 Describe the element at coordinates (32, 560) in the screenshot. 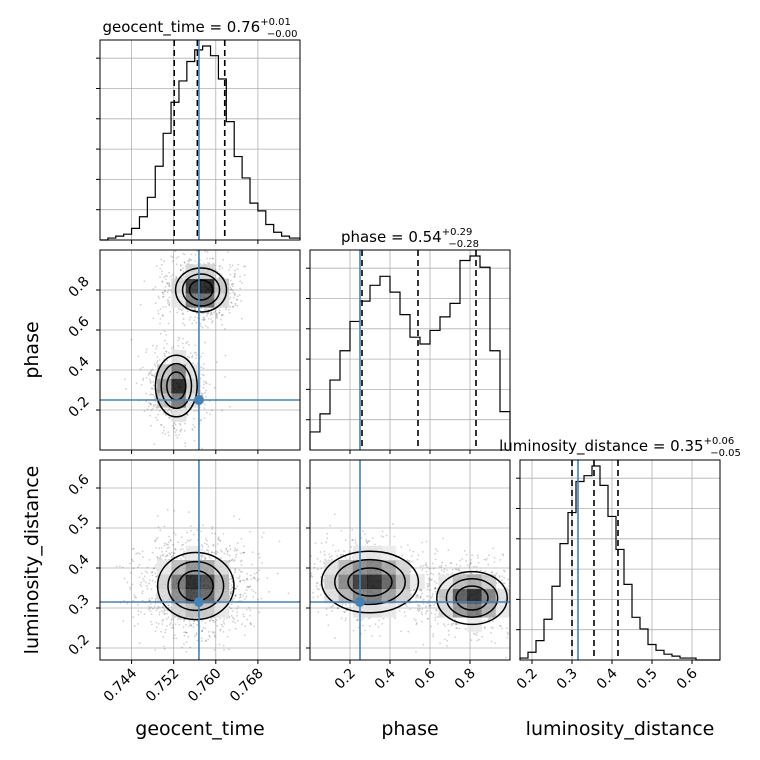

I see `ylabel-luminosity_distance: luminosity_distance` at that location.